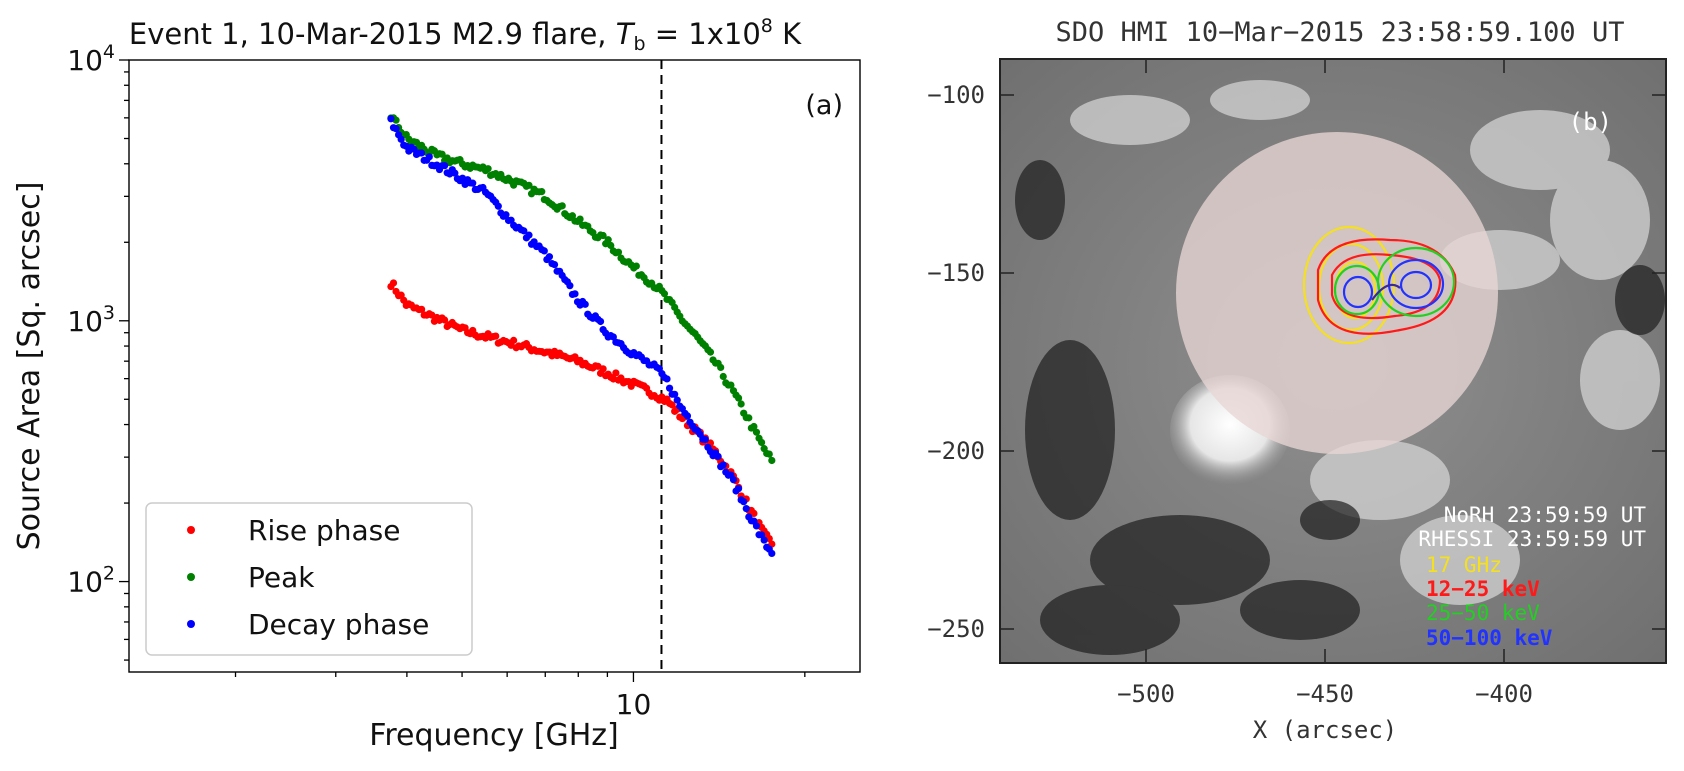 Image resolution: width=1684 pixels, height=771 pixels. I want to click on panel-b-x-tick-label: −400, so click(1504, 694).